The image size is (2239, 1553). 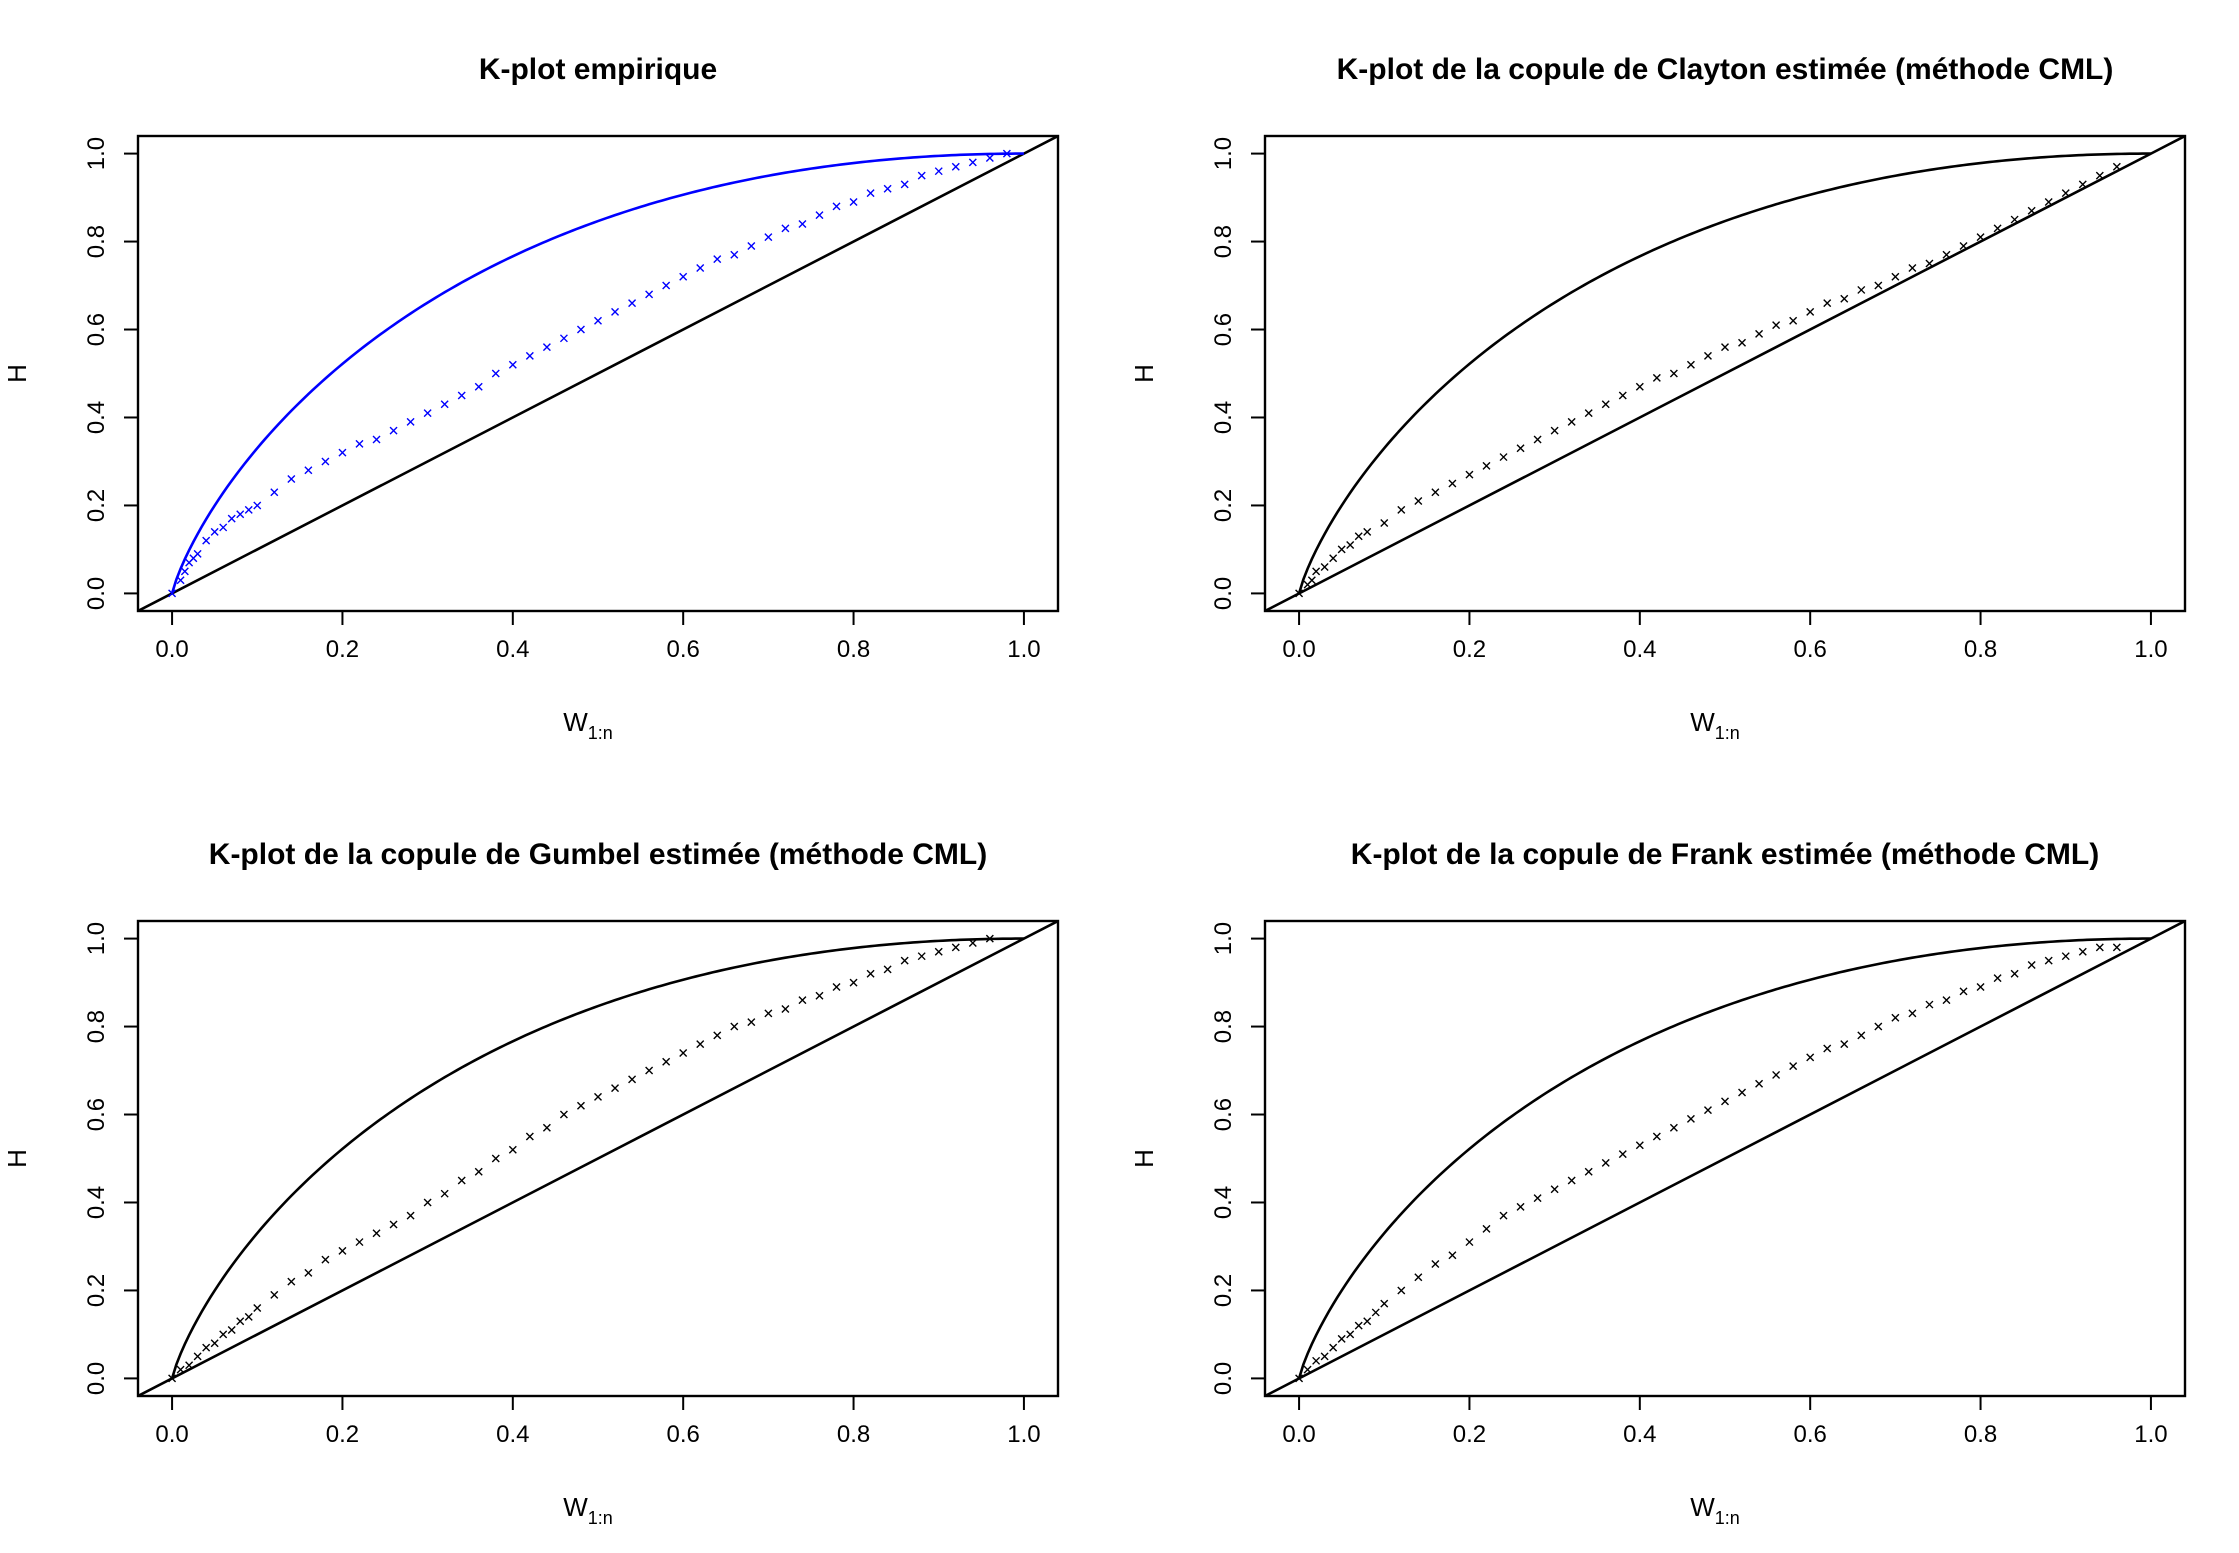 What do you see at coordinates (1223, 1202) in the screenshot?
I see `y-tick-label: 0.4` at bounding box center [1223, 1202].